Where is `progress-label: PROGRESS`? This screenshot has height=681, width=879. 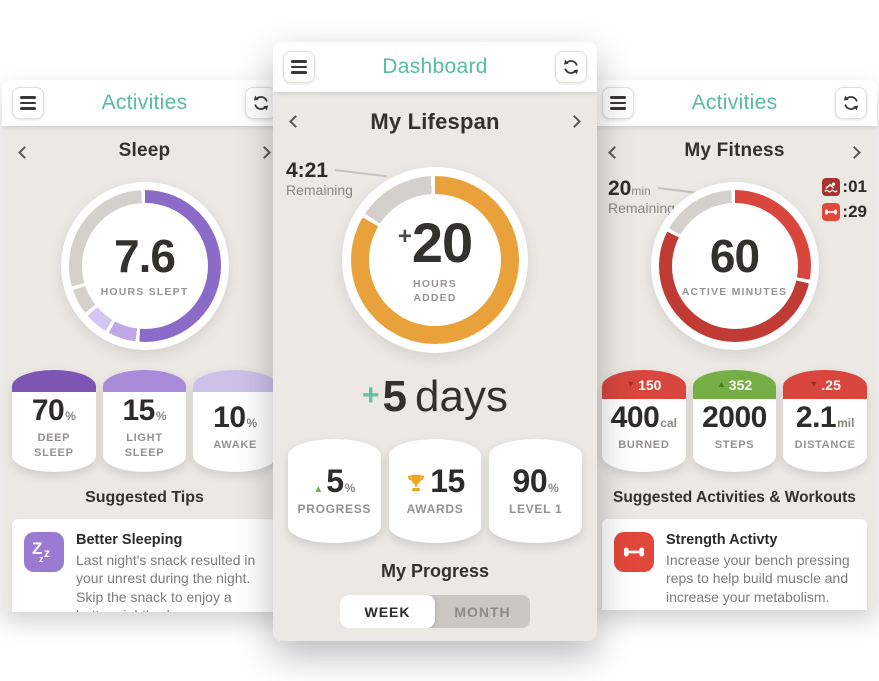
progress-label: PROGRESS is located at coordinates (334, 508).